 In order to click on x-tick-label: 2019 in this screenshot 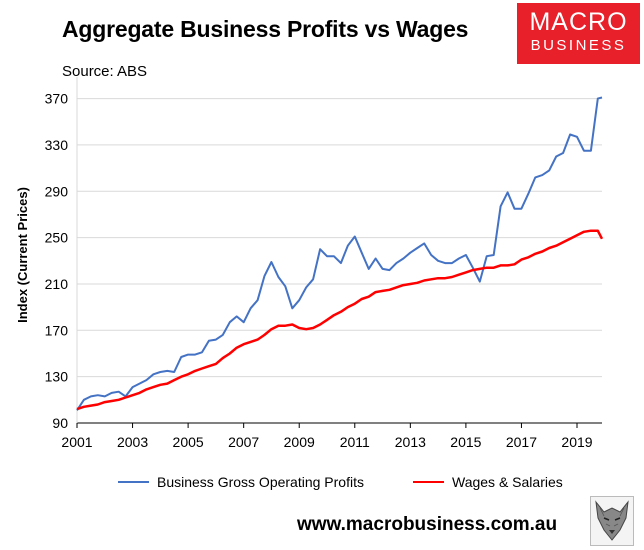, I will do `click(576, 442)`.